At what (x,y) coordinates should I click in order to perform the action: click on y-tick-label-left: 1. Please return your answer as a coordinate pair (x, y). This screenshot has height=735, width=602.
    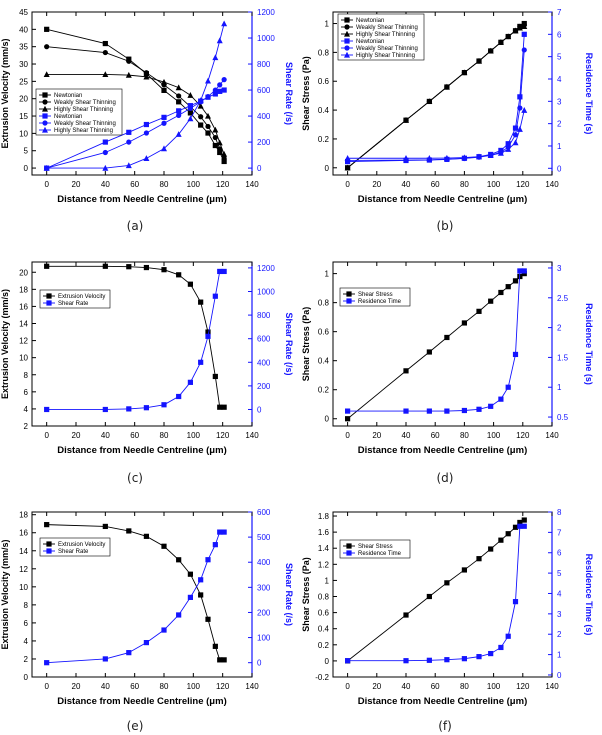
    Looking at the image, I should click on (327, 24).